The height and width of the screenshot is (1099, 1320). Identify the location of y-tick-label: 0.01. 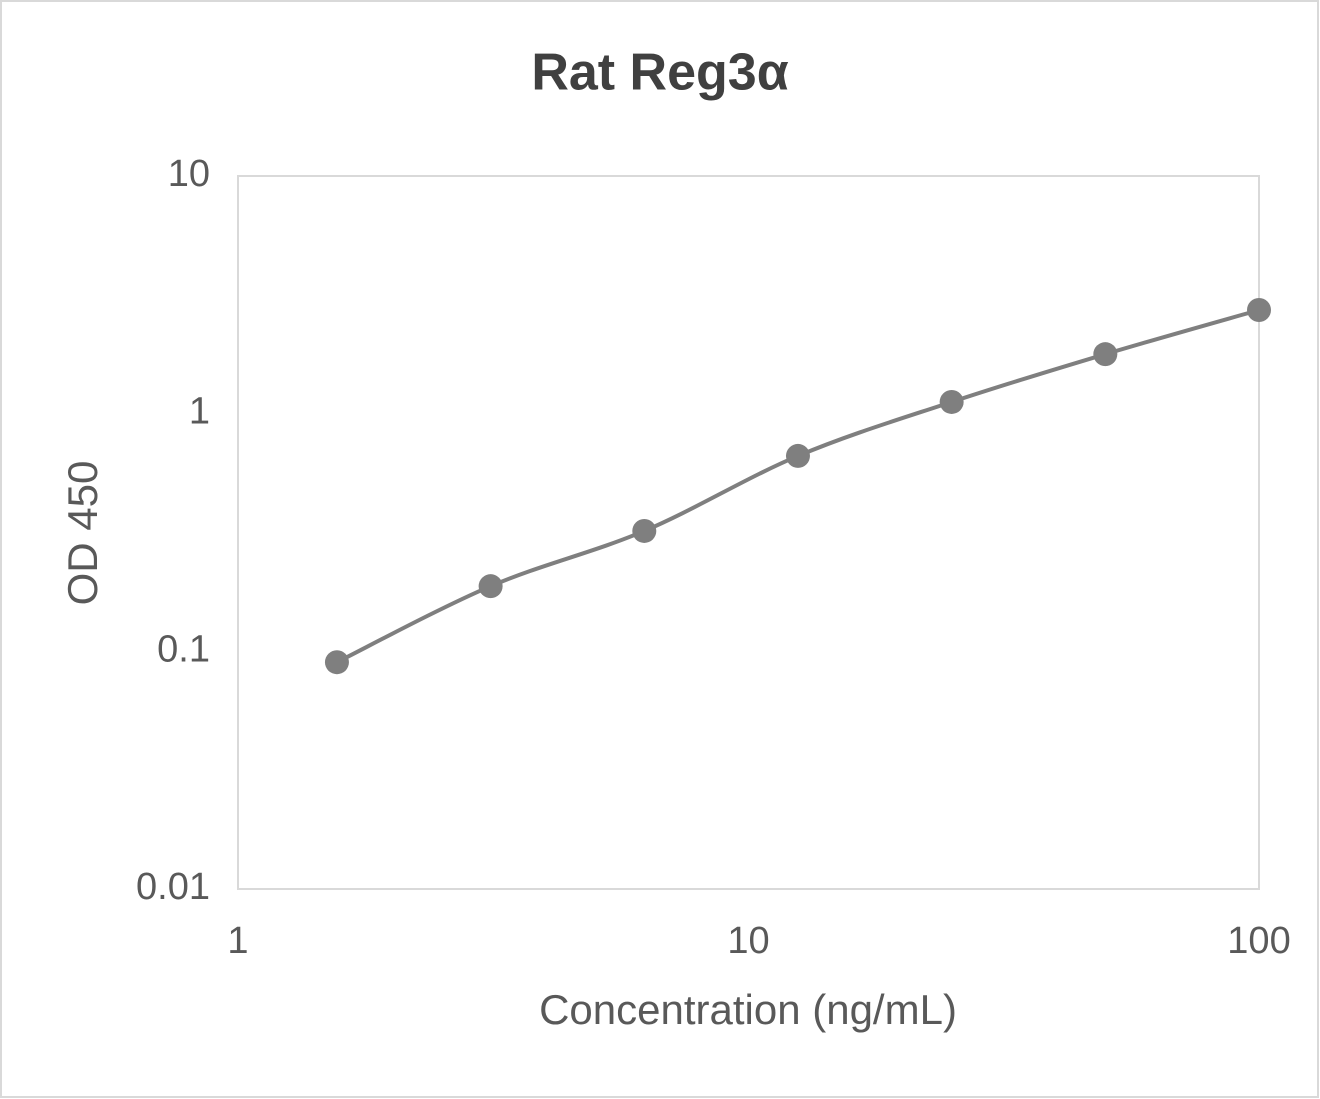
(173, 887).